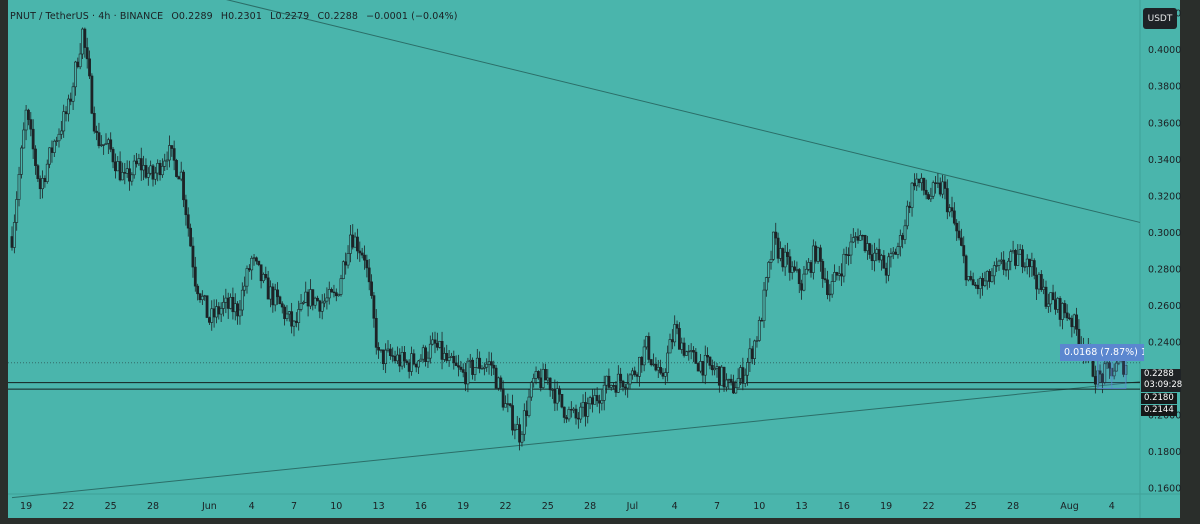  I want to click on price-tick-label: 0.3200, so click(1164, 196).